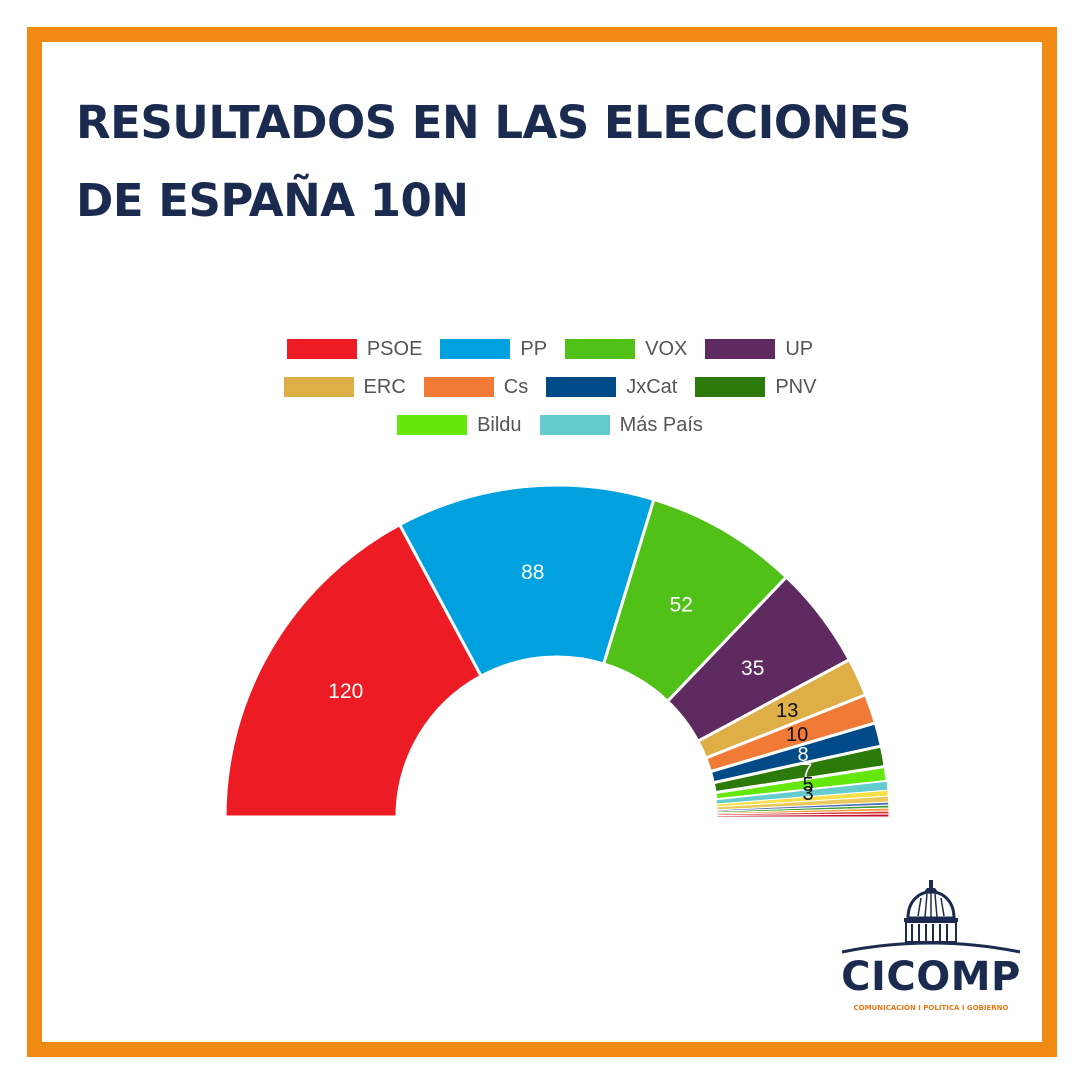 Image resolution: width=1080 pixels, height=1080 pixels. What do you see at coordinates (666, 348) in the screenshot?
I see `legend-label: VOX` at bounding box center [666, 348].